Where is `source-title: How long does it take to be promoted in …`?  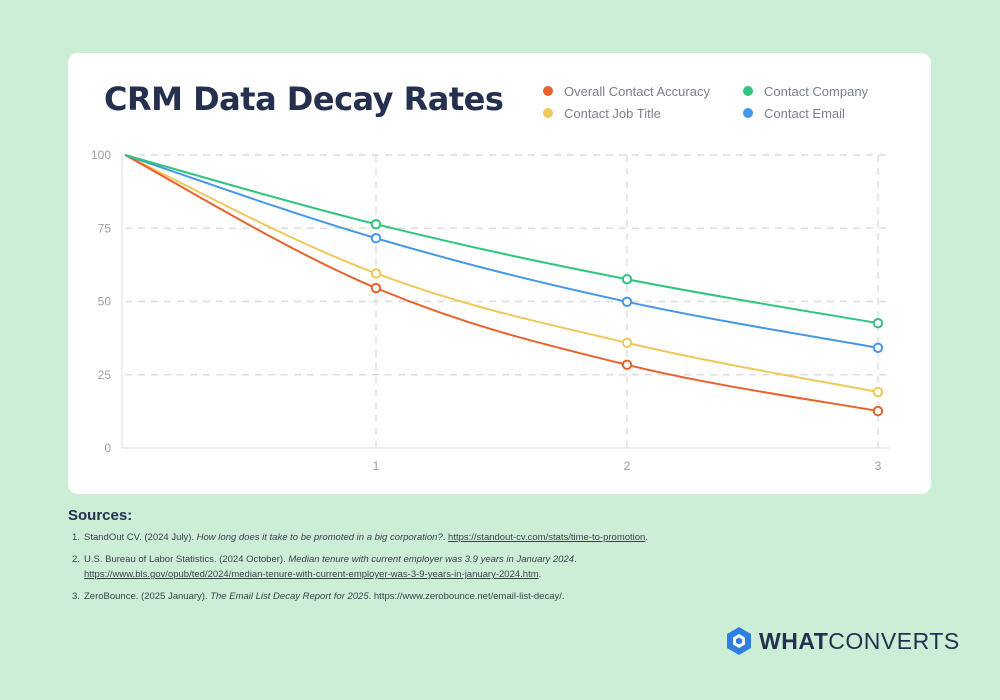 source-title: How long does it take to be promoted in … is located at coordinates (319, 537).